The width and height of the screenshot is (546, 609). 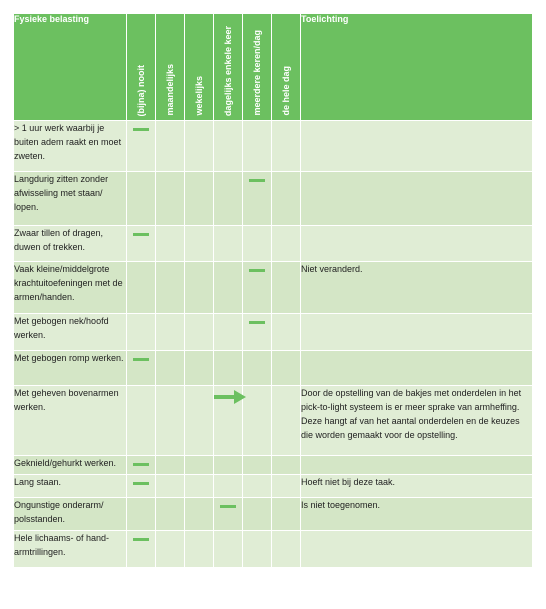 What do you see at coordinates (70, 332) in the screenshot?
I see `row-label: Met gebogen nek/hoofd werken.` at bounding box center [70, 332].